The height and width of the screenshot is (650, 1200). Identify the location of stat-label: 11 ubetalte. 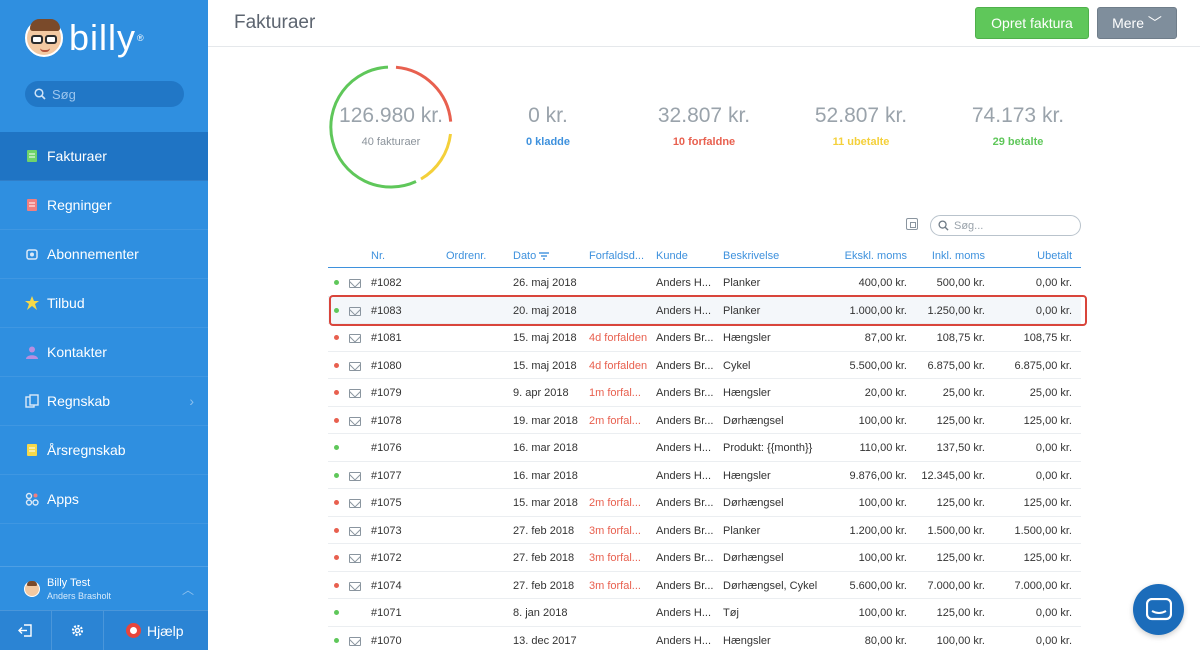
(861, 142).